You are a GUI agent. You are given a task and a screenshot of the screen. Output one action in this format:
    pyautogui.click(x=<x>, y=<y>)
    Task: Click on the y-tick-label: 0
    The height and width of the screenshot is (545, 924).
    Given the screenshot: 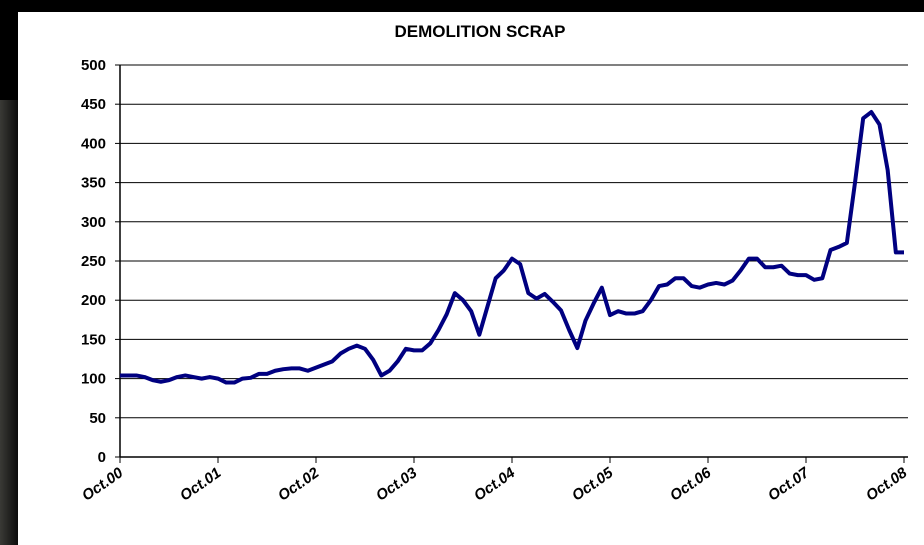 What is the action you would take?
    pyautogui.click(x=102, y=457)
    